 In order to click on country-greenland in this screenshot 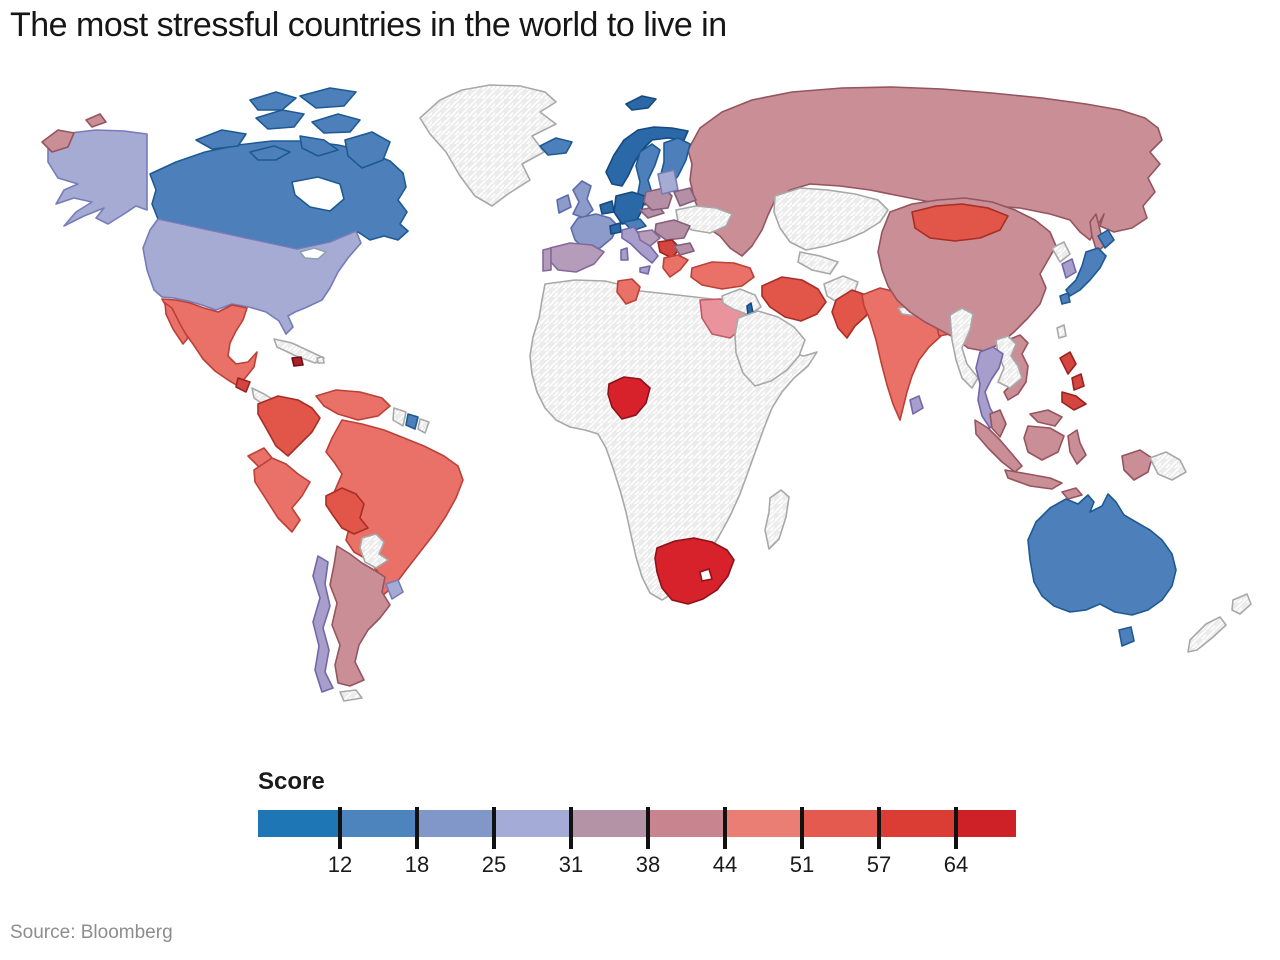, I will do `click(488, 145)`.